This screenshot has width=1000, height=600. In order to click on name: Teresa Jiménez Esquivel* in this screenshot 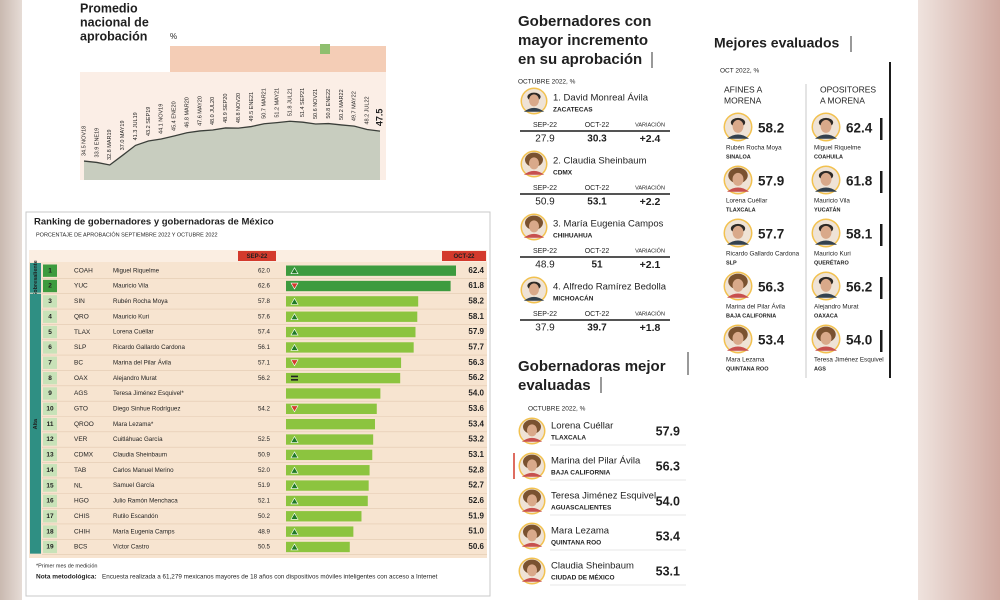, I will do `click(148, 393)`.